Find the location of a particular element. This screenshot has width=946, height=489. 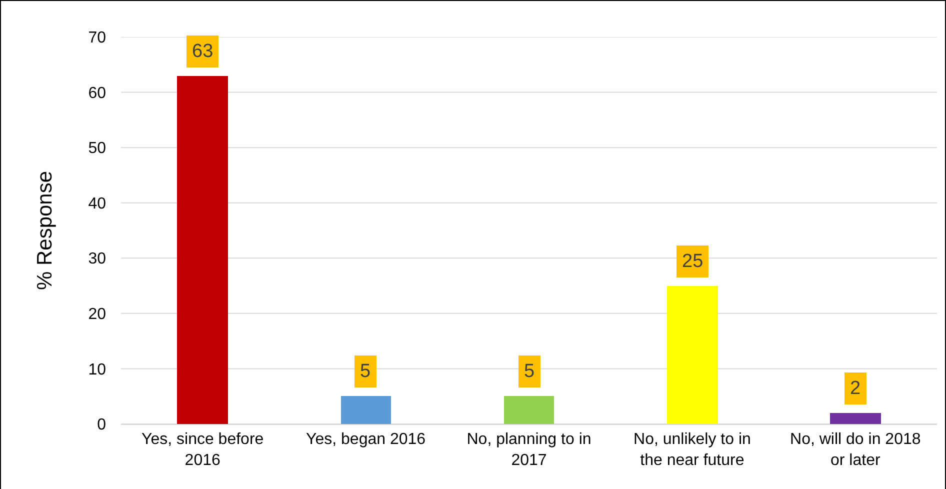

data-label: 63 is located at coordinates (203, 51).